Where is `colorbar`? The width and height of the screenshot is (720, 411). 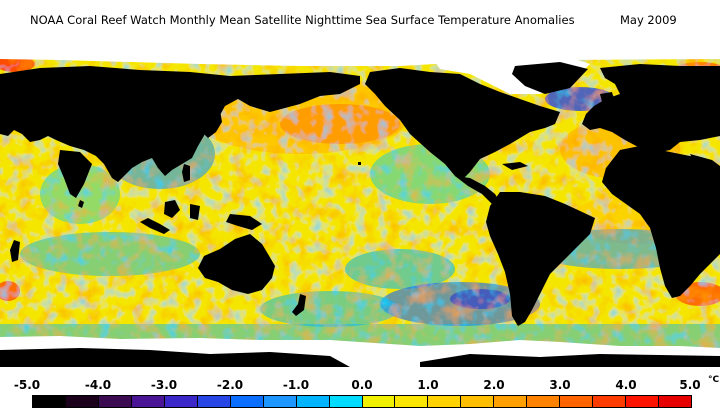
colorbar is located at coordinates (362, 401).